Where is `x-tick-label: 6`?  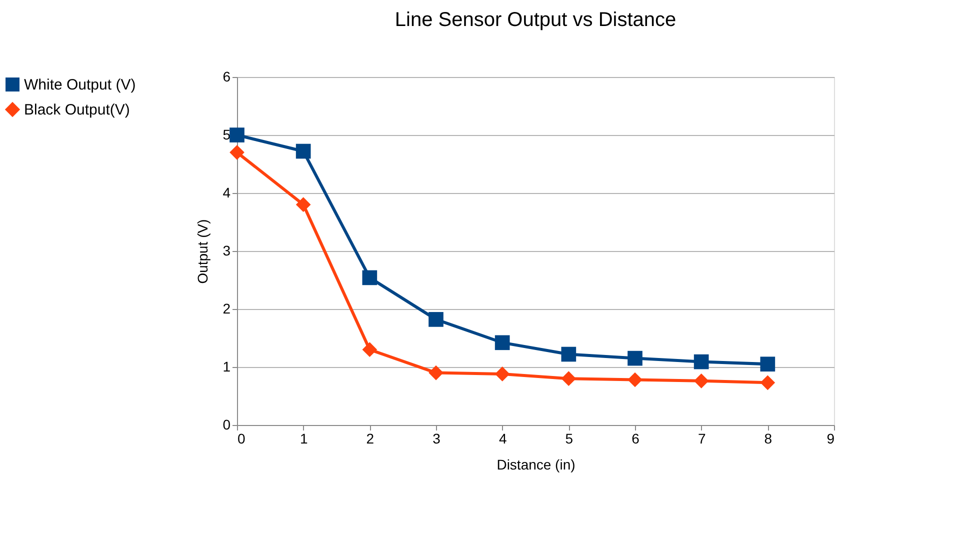
x-tick-label: 6 is located at coordinates (636, 438).